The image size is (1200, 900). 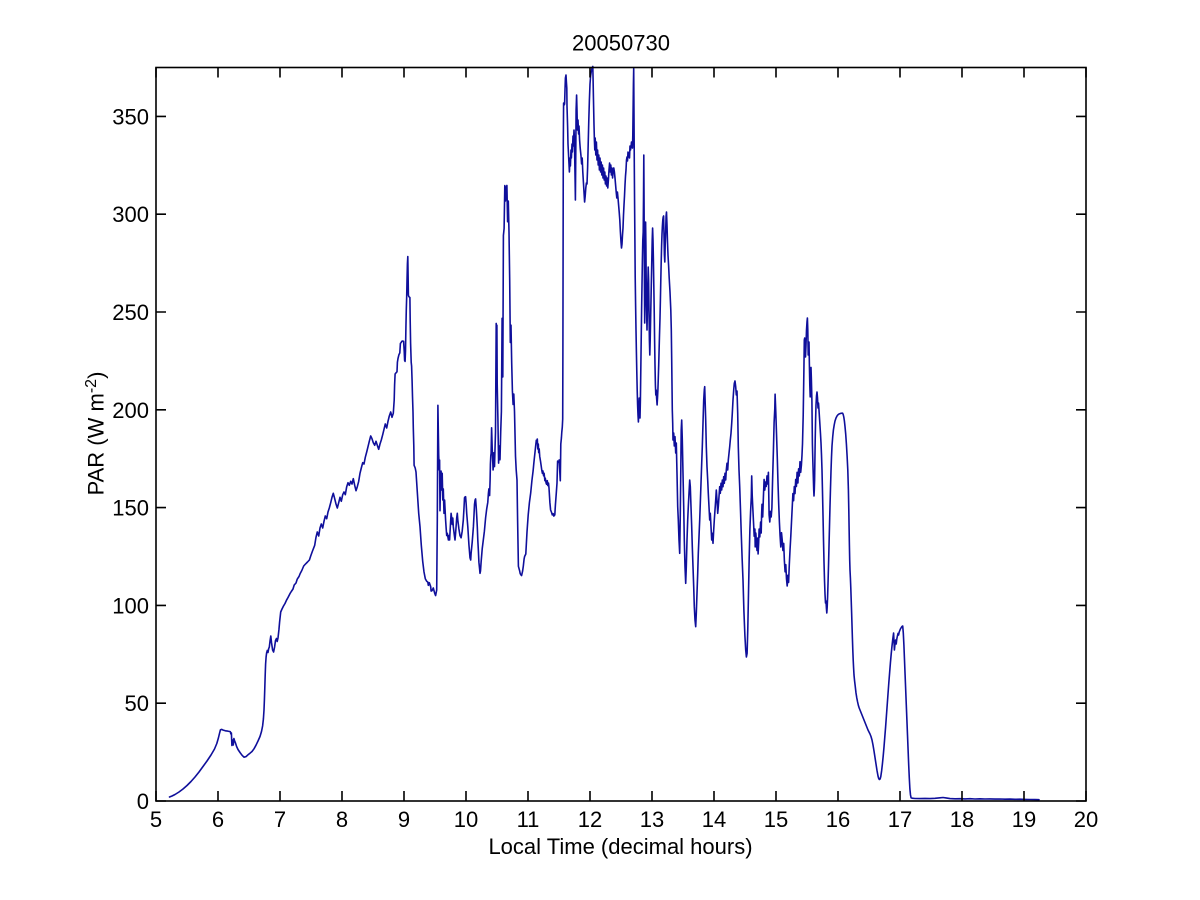 What do you see at coordinates (1086, 819) in the screenshot?
I see `svg-text: 20` at bounding box center [1086, 819].